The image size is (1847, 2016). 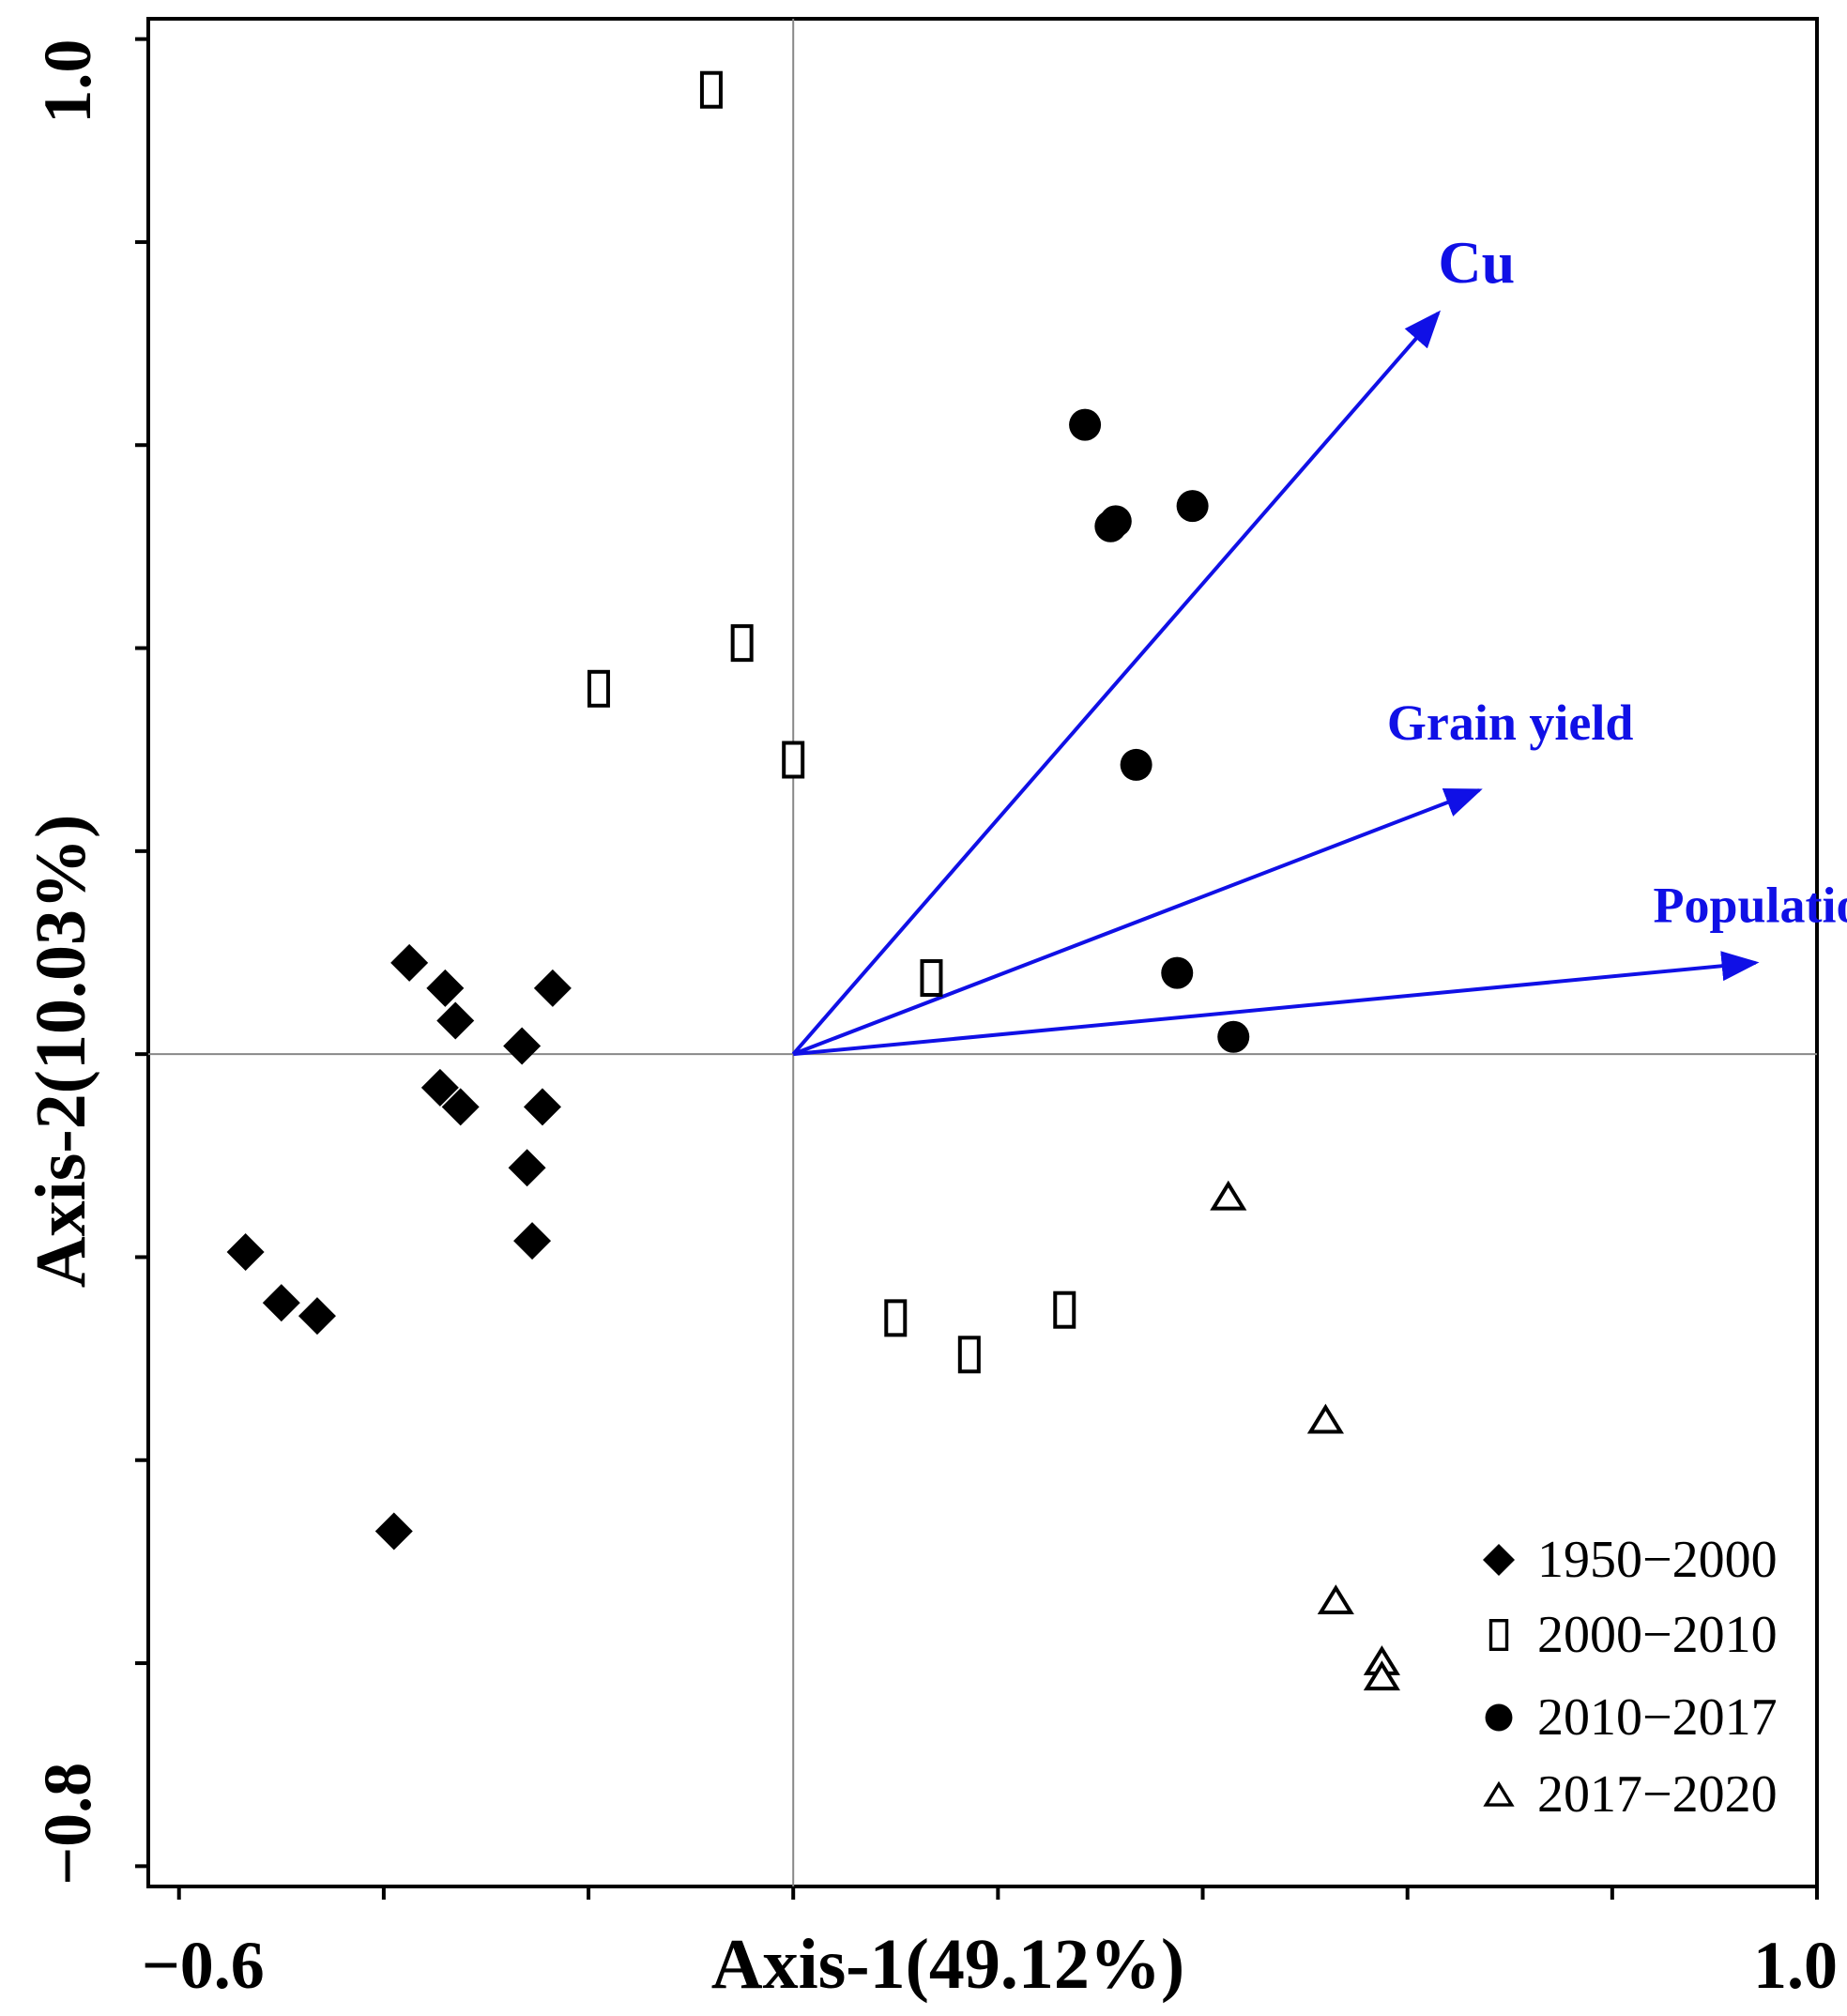 What do you see at coordinates (1795, 1965) in the screenshot?
I see `x-tick-label: 1.0` at bounding box center [1795, 1965].